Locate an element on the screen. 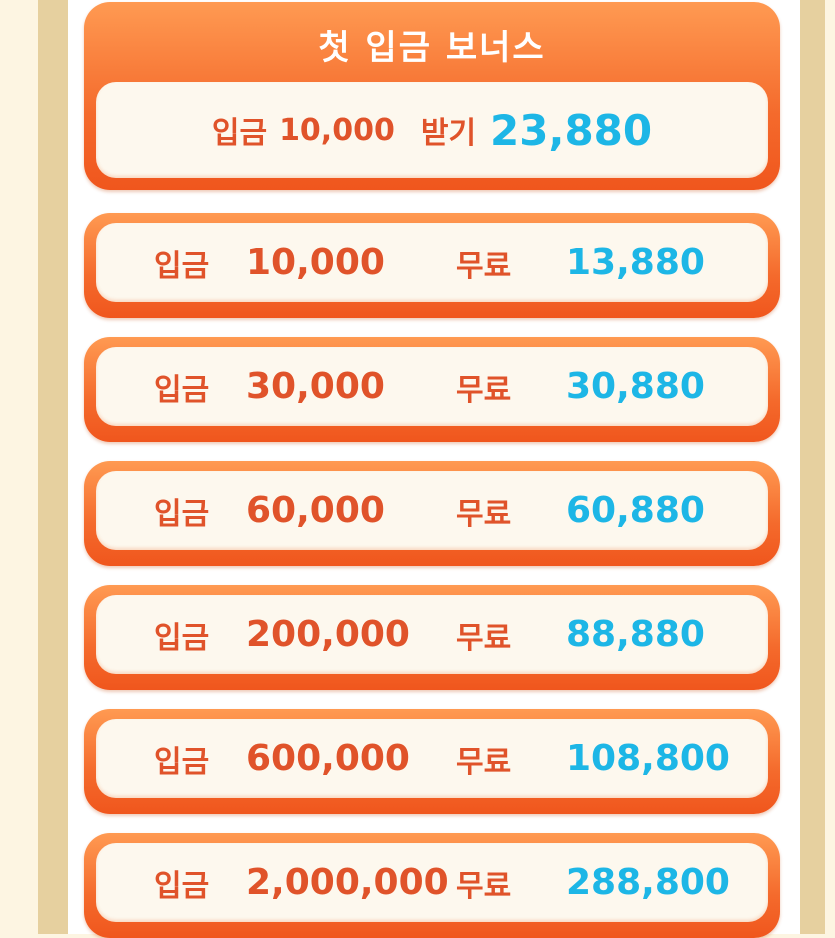 The height and width of the screenshot is (938, 835). deposit-amount: 2,000,000 is located at coordinates (347, 882).